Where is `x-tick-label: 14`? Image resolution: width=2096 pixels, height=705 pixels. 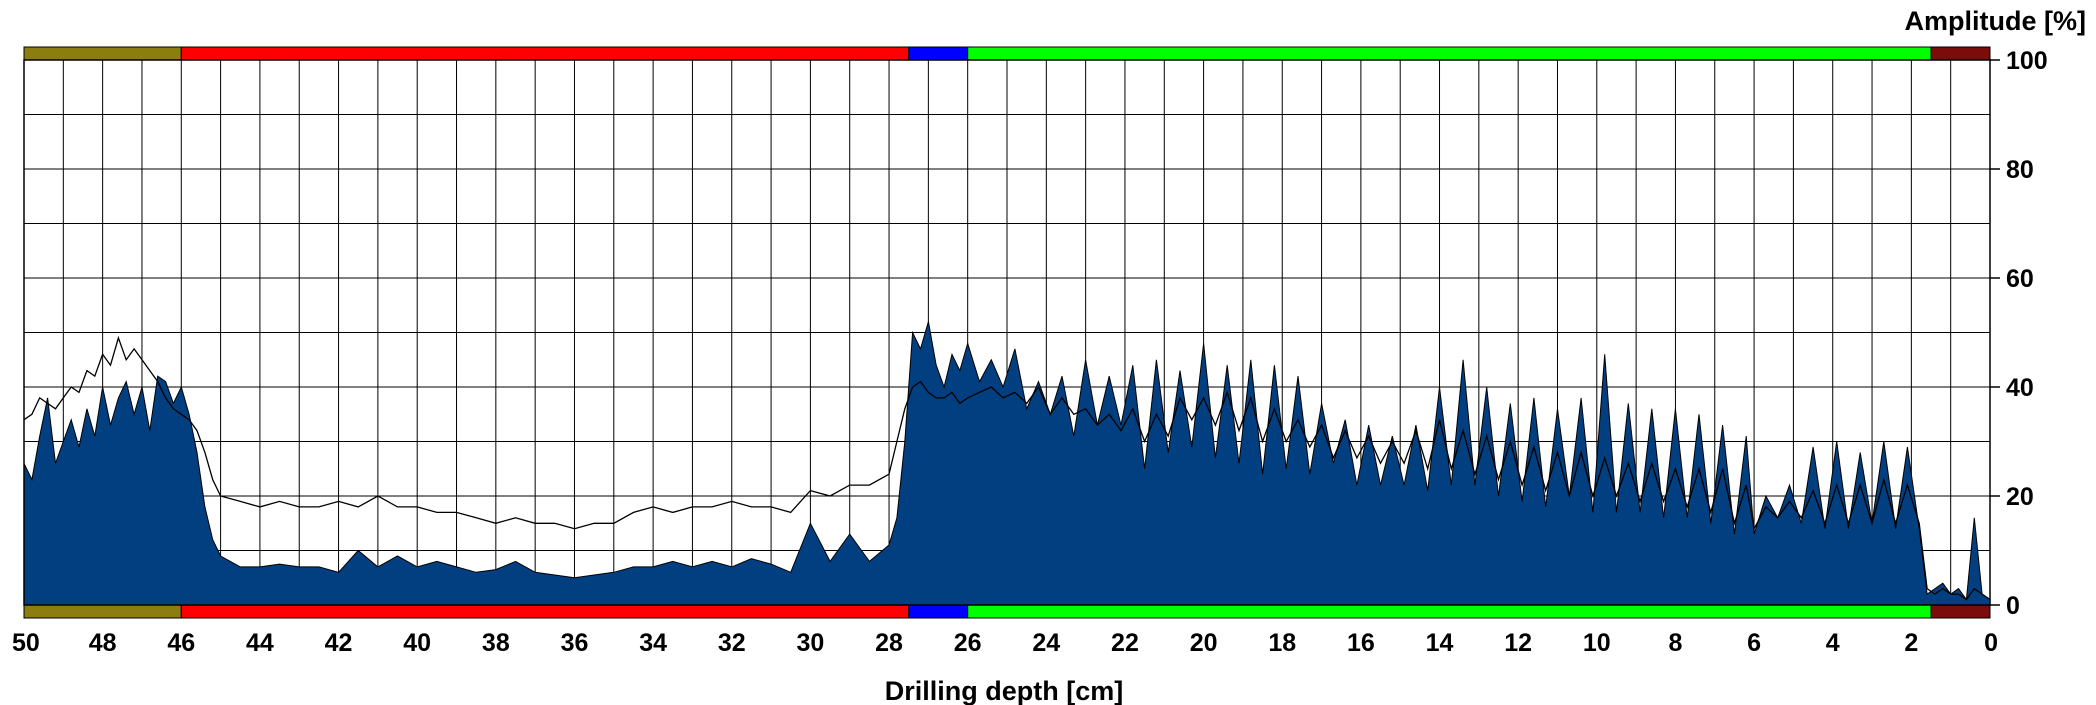
x-tick-label: 14 is located at coordinates (1440, 643).